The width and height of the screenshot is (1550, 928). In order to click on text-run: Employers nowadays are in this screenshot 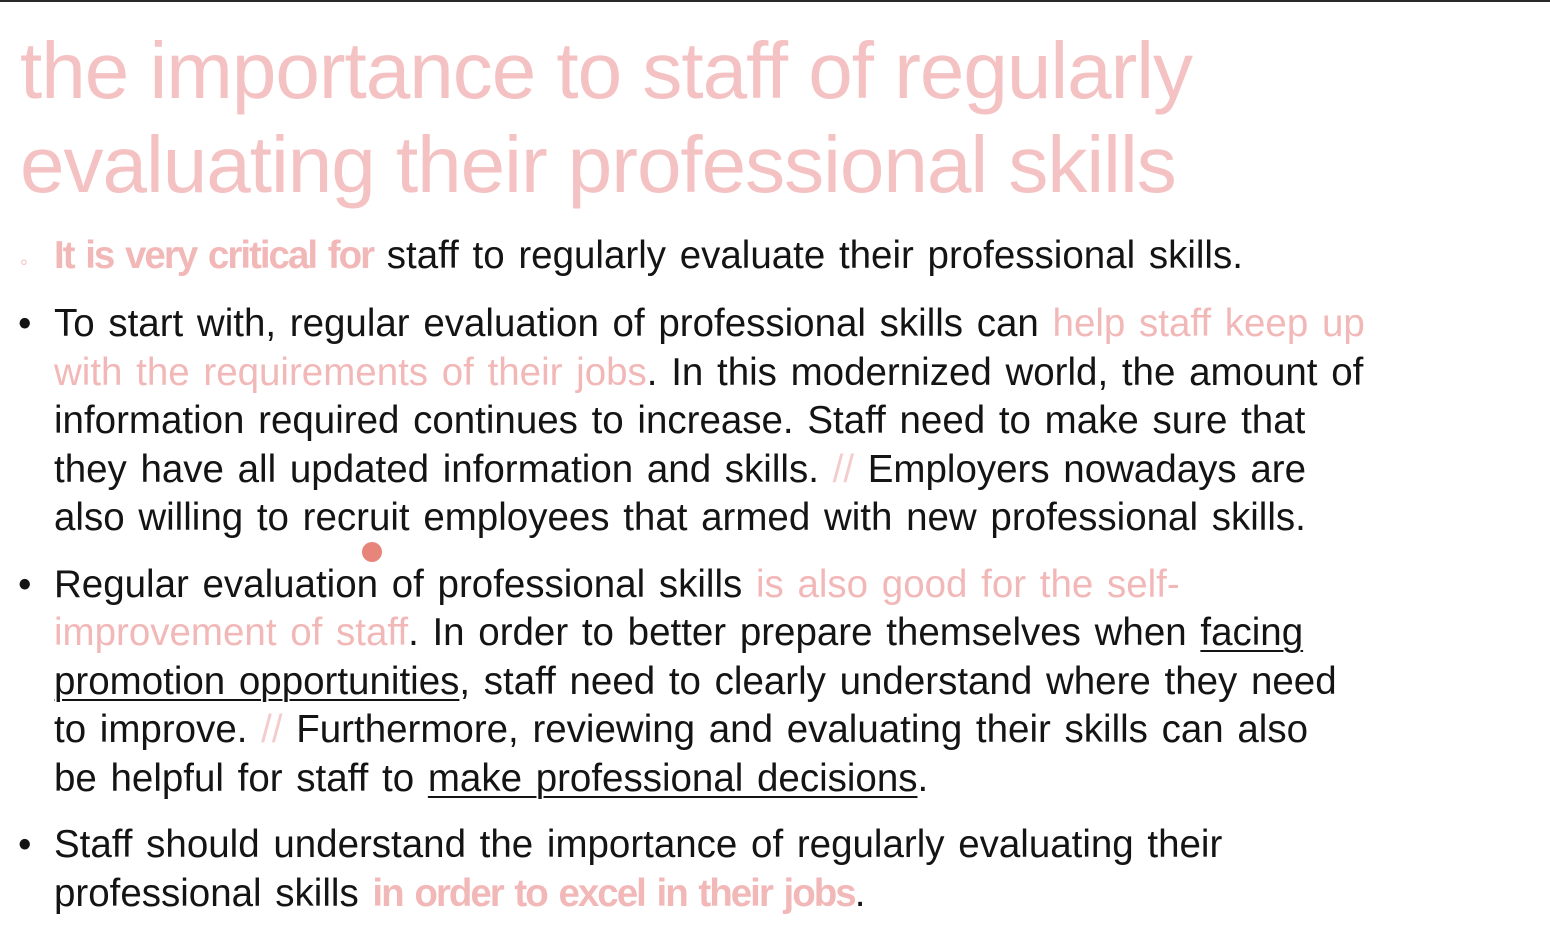, I will do `click(1080, 469)`.